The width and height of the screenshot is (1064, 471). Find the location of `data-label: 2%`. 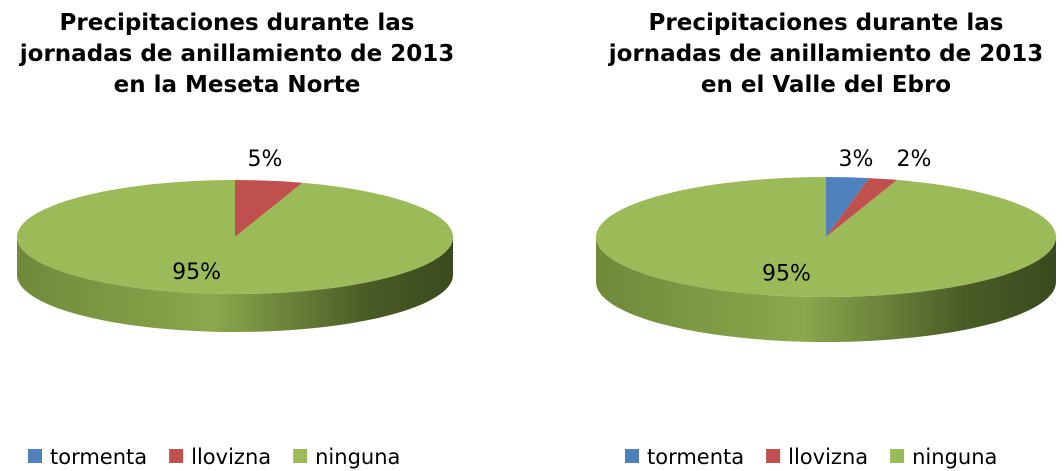

data-label: 2% is located at coordinates (914, 159).